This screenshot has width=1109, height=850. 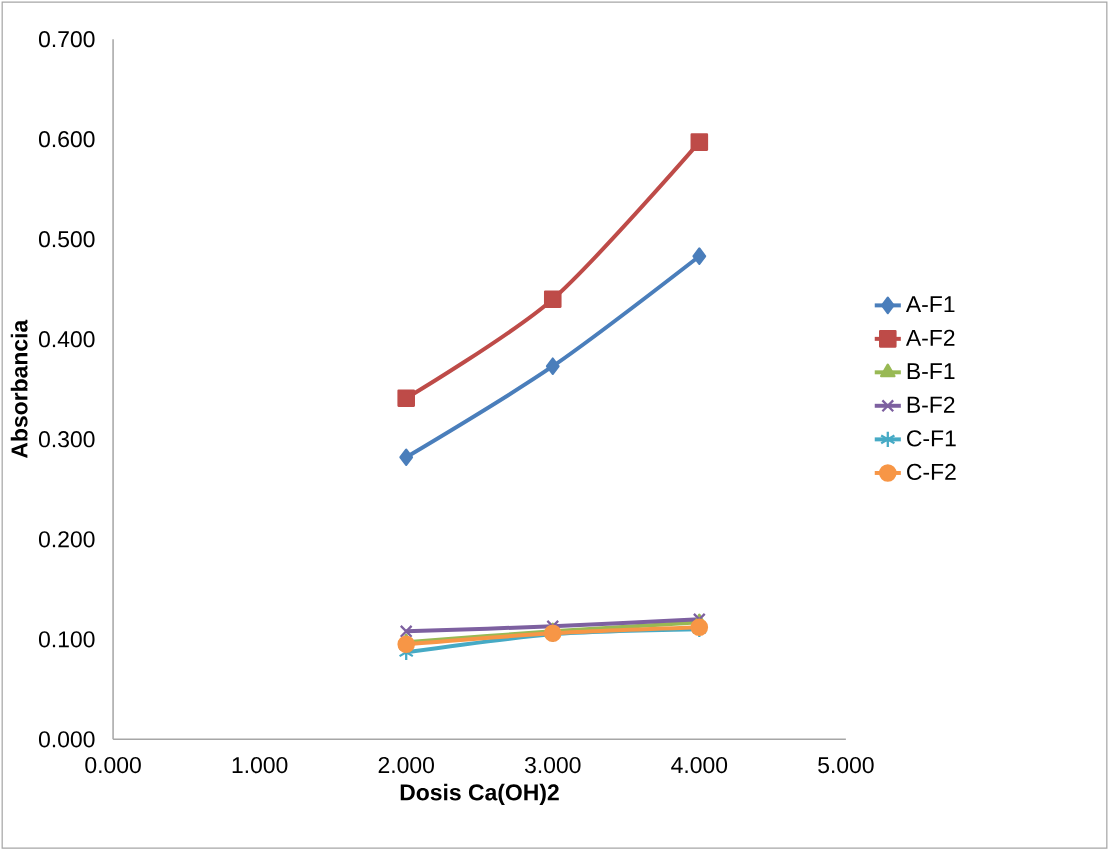 What do you see at coordinates (260, 765) in the screenshot?
I see `x-tick-label: 1.000` at bounding box center [260, 765].